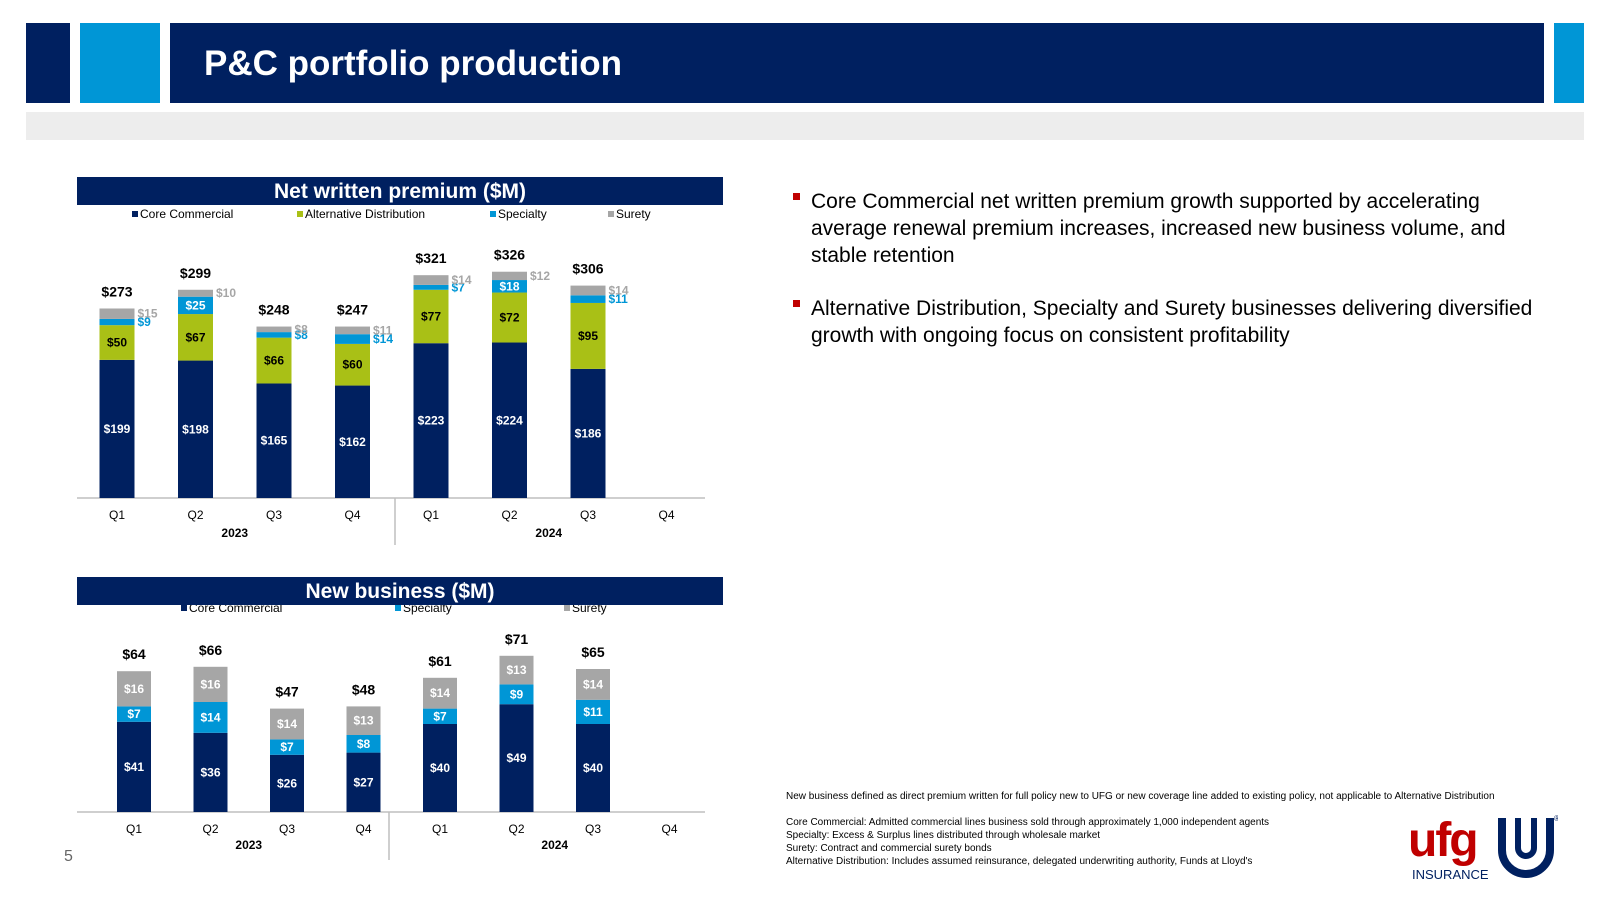 This screenshot has height=900, width=1600. Describe the element at coordinates (1442, 840) in the screenshot. I see `logo-text: ufg` at that location.